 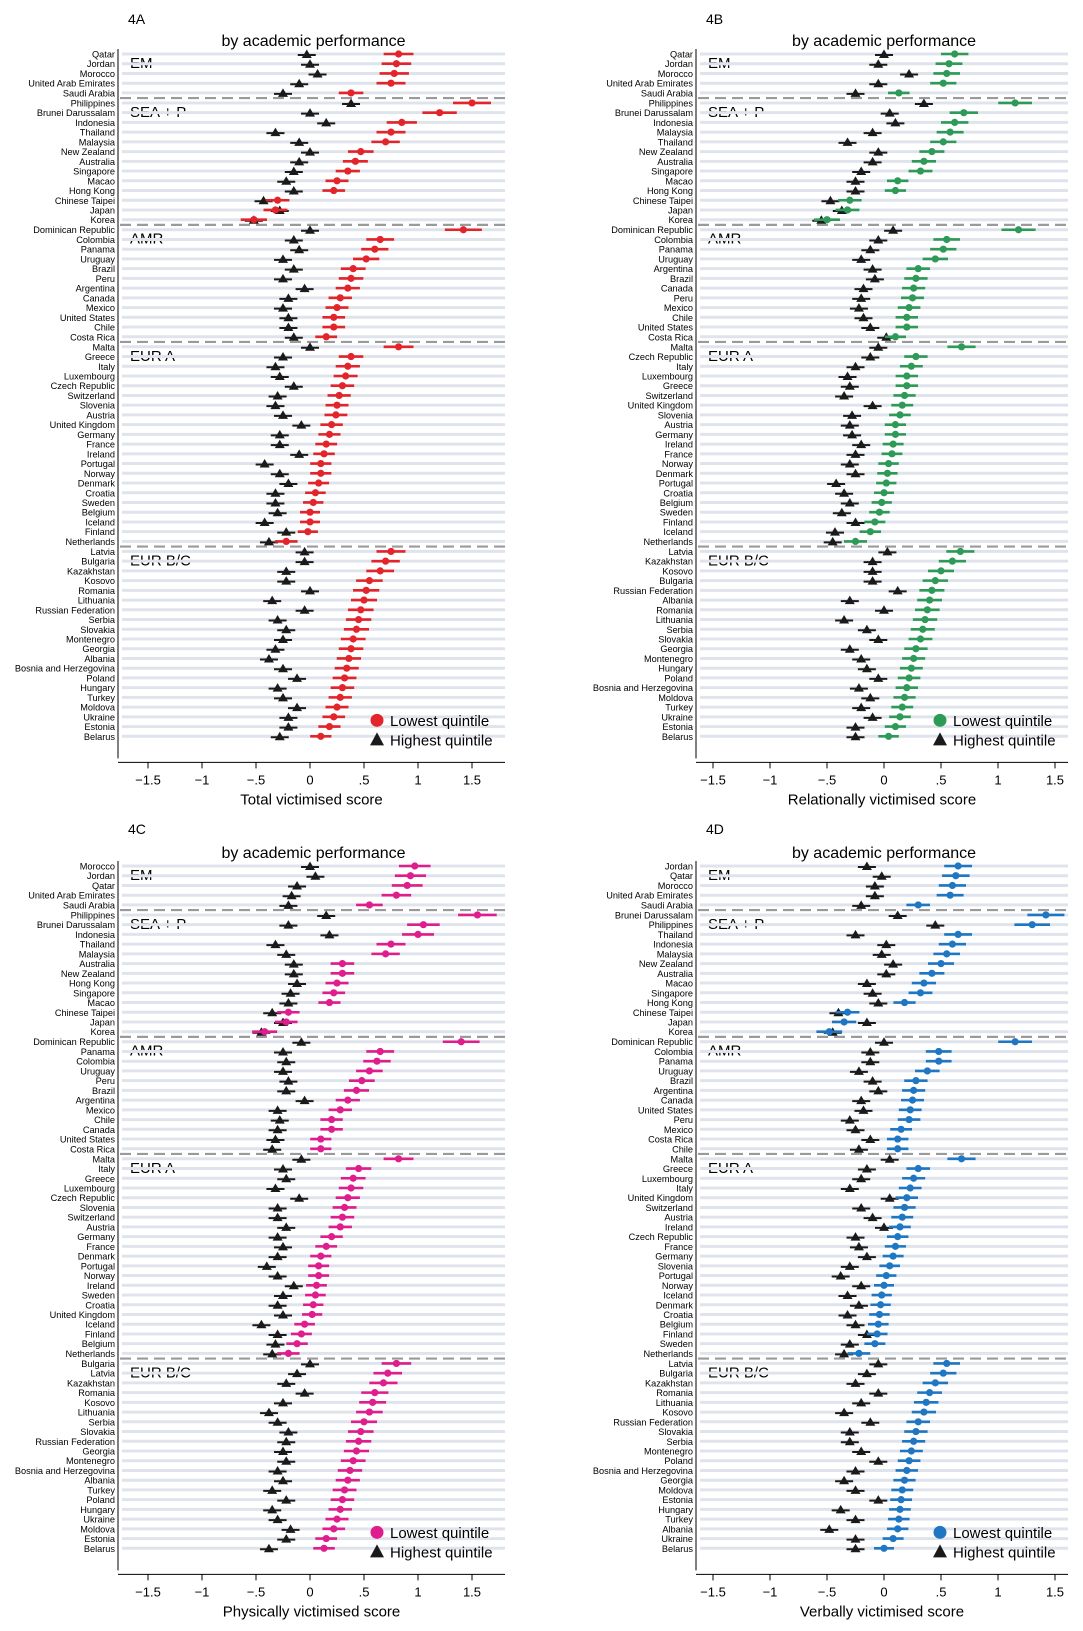 I want to click on country-label: Bulgaria, so click(x=98, y=1364).